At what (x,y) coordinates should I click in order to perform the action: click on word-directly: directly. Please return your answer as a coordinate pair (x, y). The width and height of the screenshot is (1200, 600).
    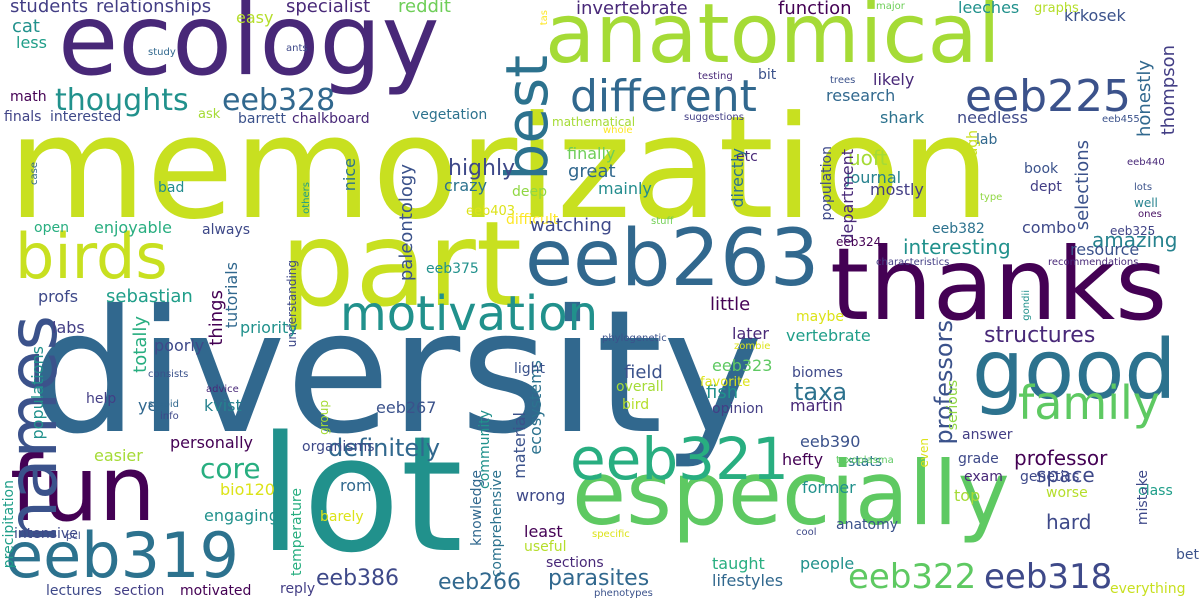
    Looking at the image, I should click on (737, 178).